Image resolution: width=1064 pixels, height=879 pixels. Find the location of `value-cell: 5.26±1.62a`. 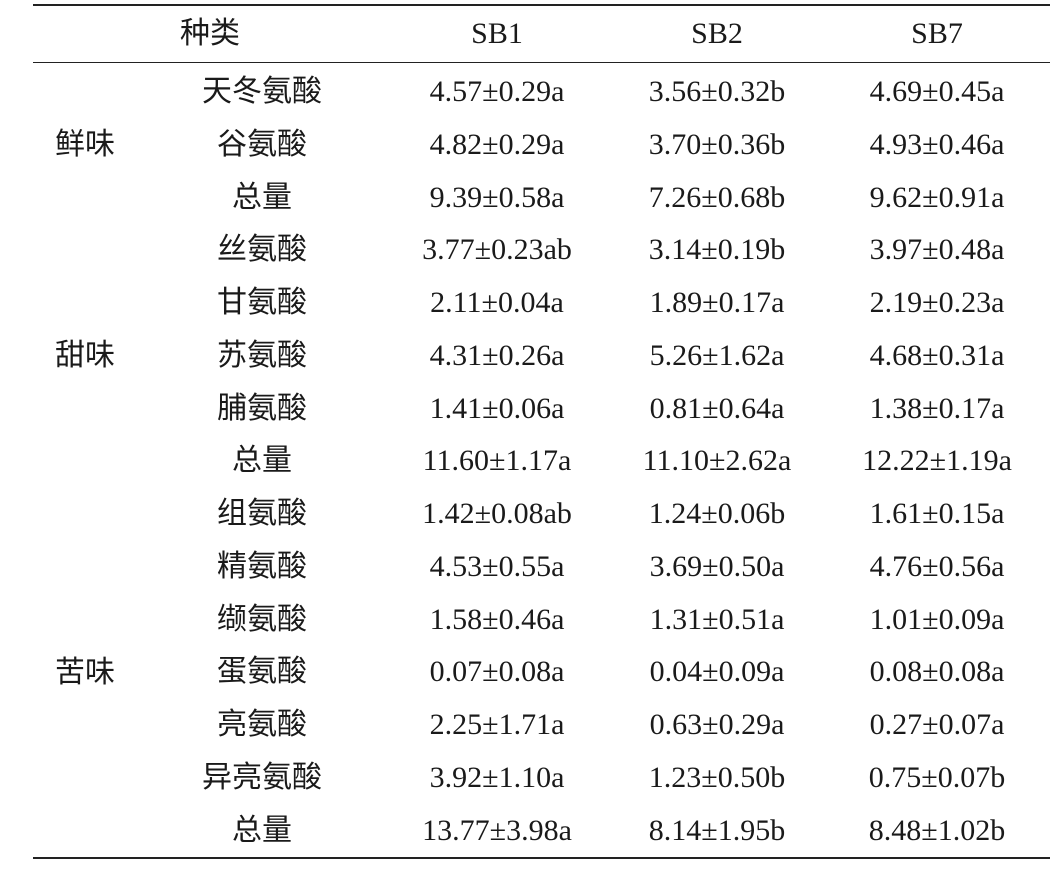

value-cell: 5.26±1.62a is located at coordinates (717, 355).